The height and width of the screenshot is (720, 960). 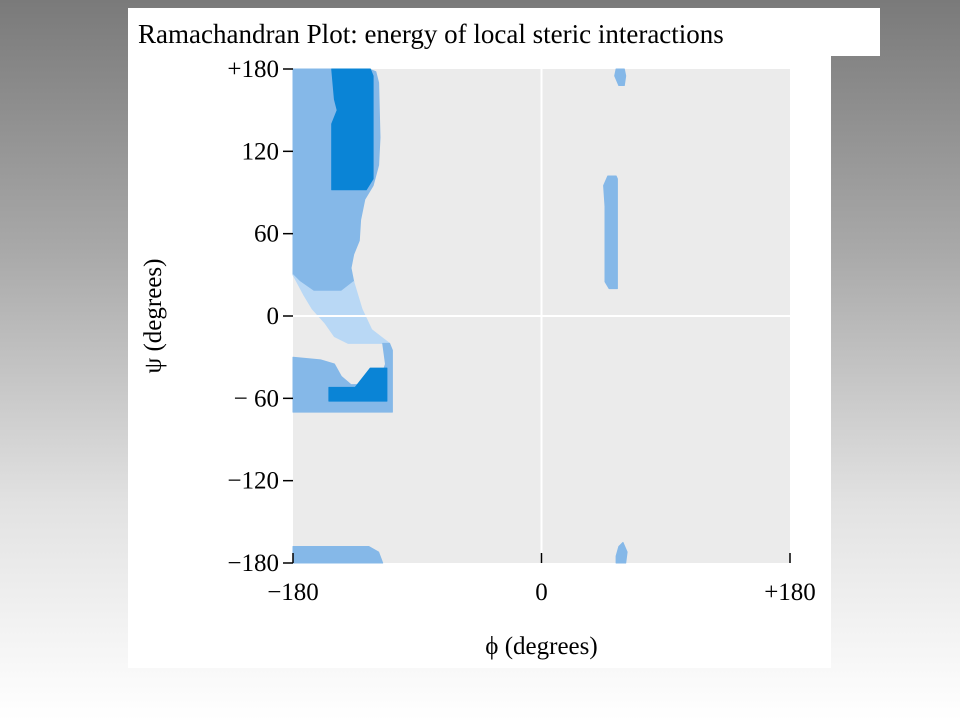 I want to click on y-tick-label: 120, so click(x=261, y=151).